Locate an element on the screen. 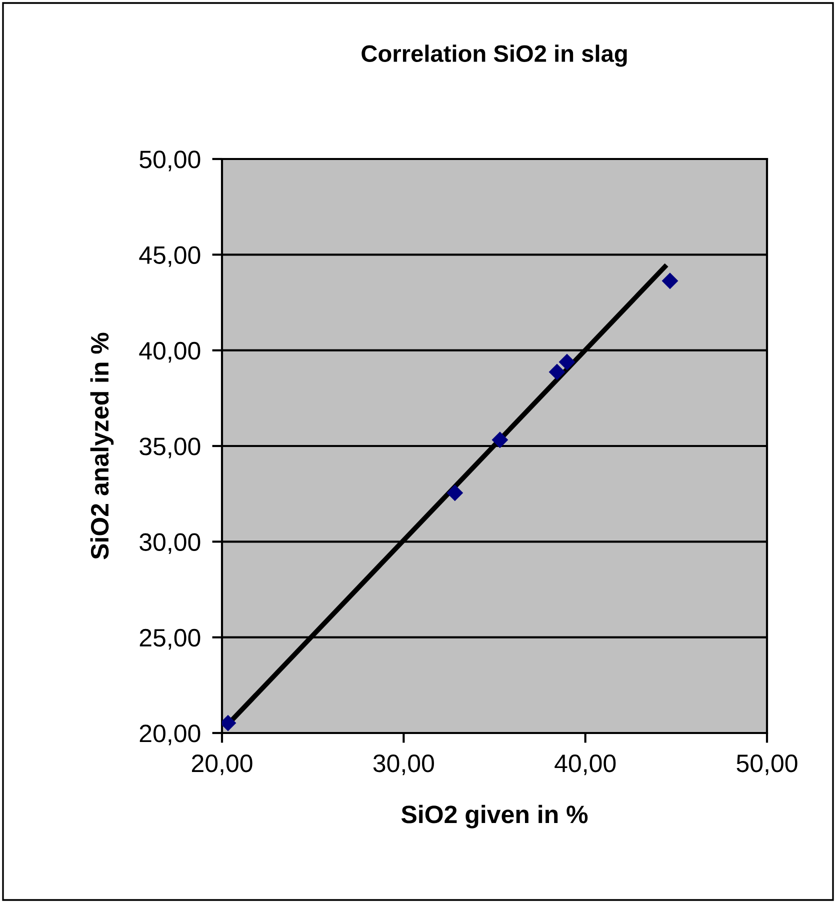 The width and height of the screenshot is (836, 903). x-tick-label: 20,00 is located at coordinates (222, 765).